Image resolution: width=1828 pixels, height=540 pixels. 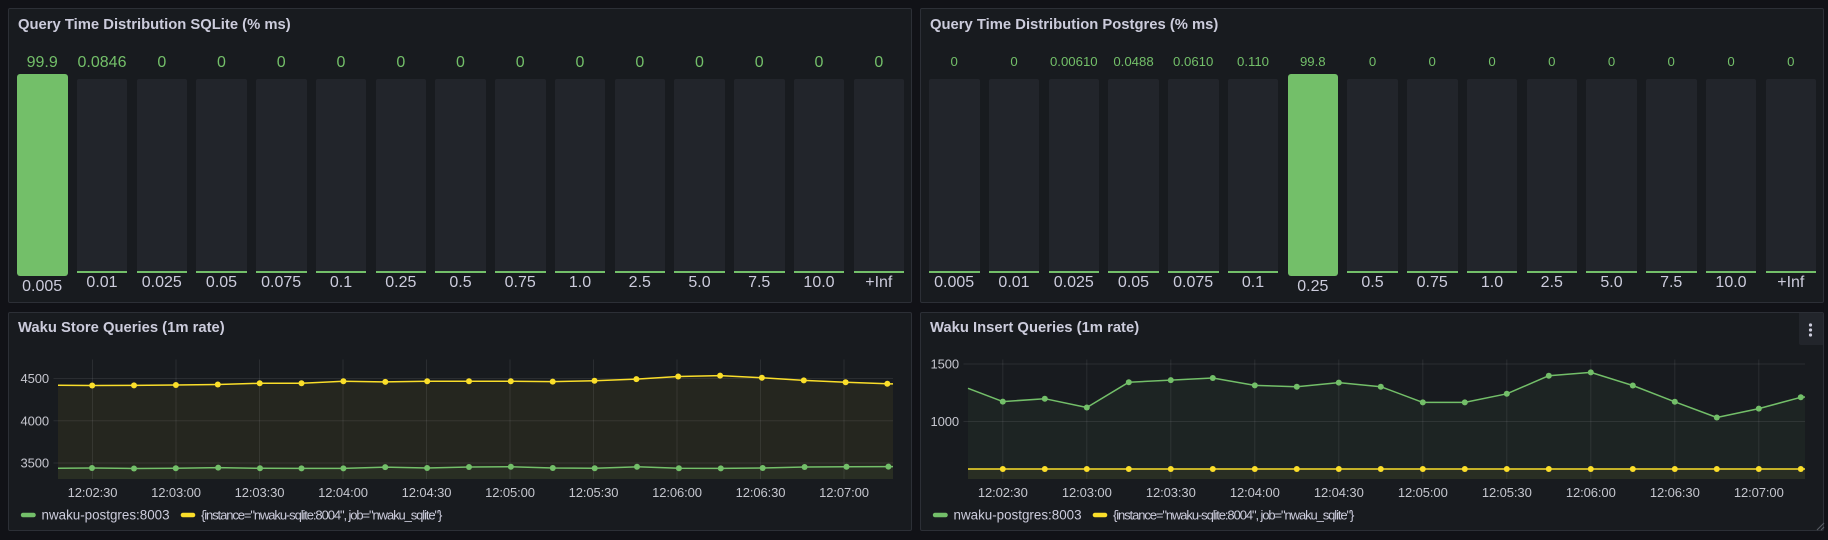 I want to click on svg-text: 1000, so click(x=944, y=421).